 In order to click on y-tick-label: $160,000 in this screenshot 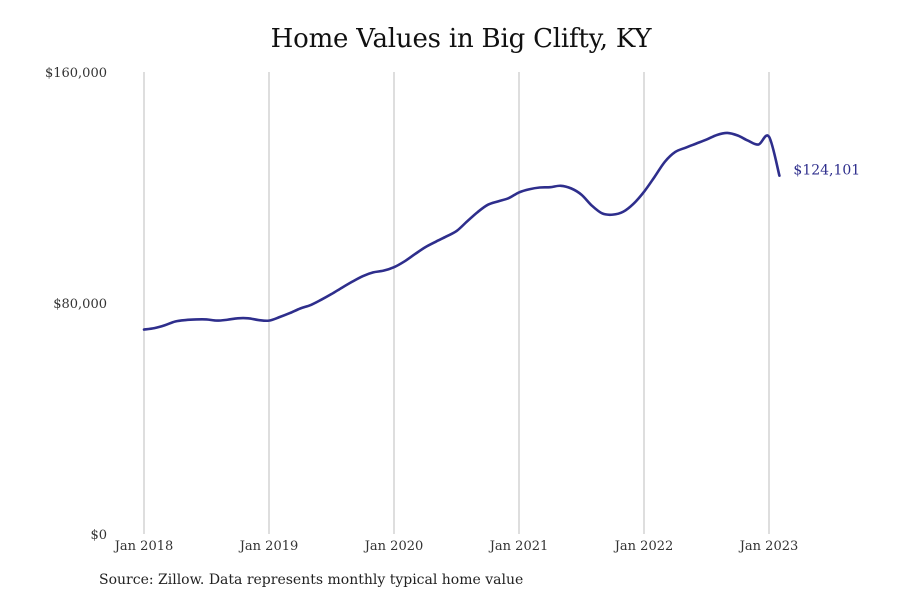, I will do `click(76, 73)`.